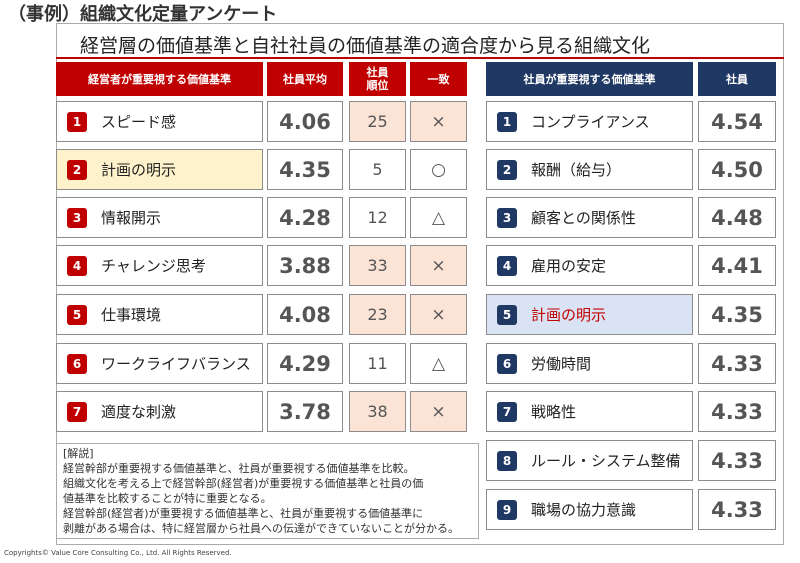 The height and width of the screenshot is (563, 800). I want to click on header-employee-criteria: 社員が重要視する価値基準, so click(589, 79).